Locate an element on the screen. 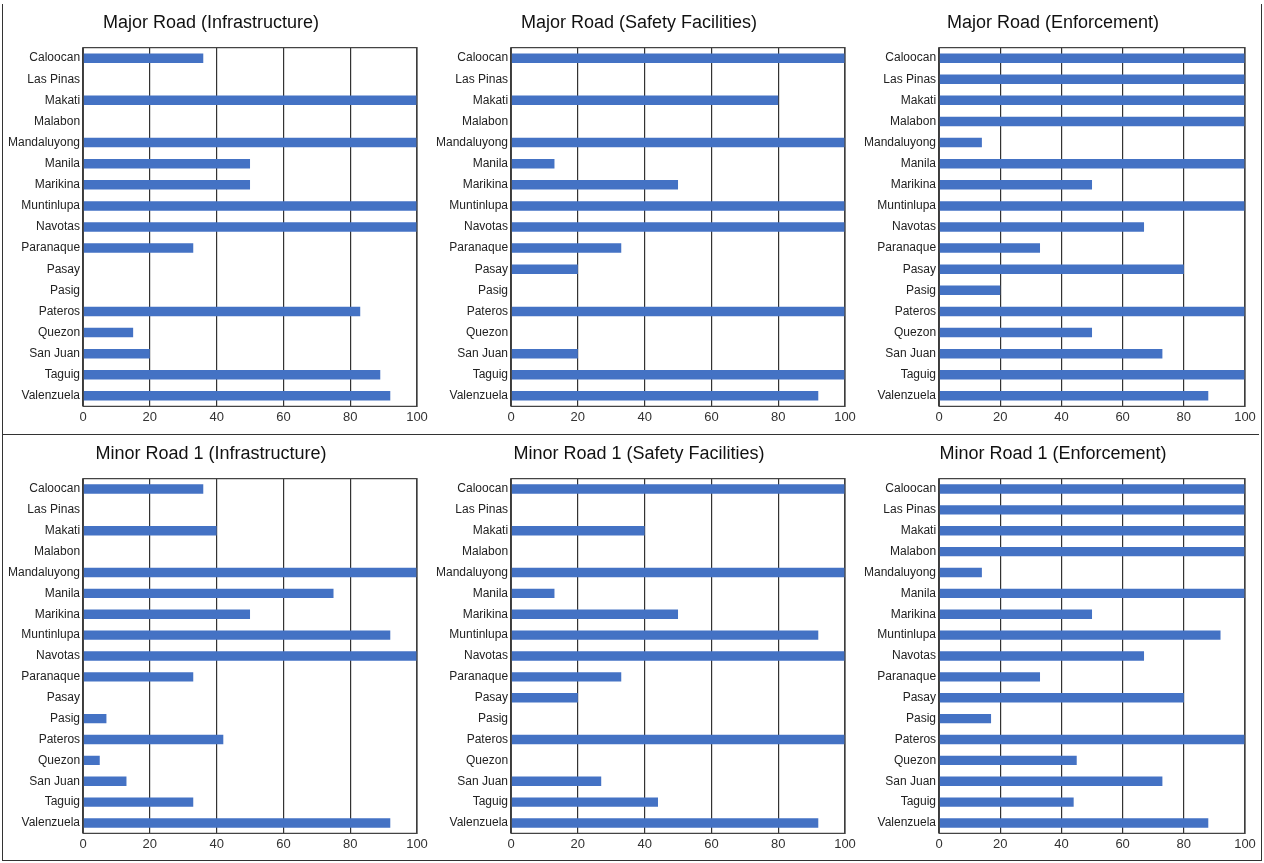  chart-title: Major Road (Safety Facilities) is located at coordinates (639, 21).